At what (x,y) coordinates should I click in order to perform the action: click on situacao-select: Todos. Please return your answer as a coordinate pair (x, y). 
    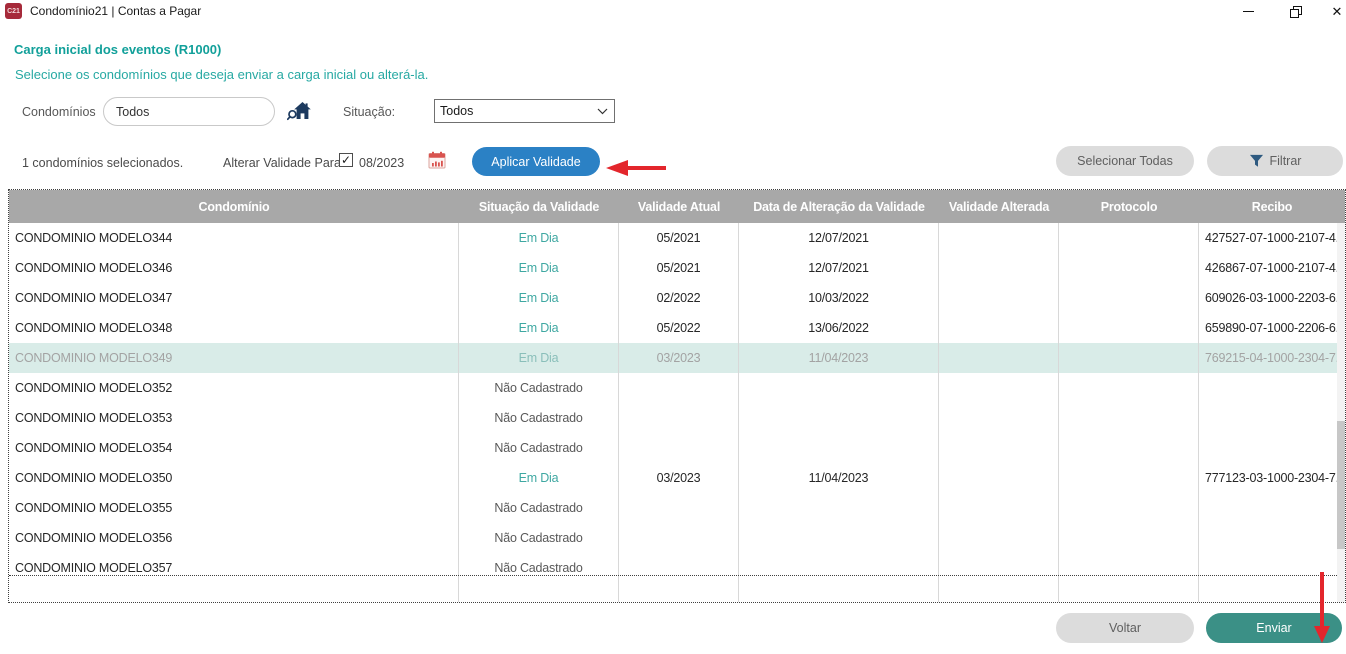
    Looking at the image, I should click on (524, 111).